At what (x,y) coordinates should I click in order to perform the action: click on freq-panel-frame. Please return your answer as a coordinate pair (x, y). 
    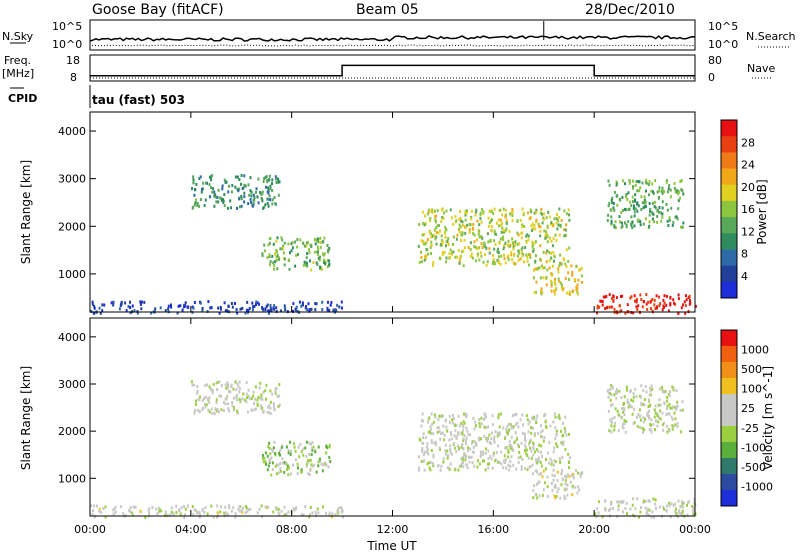
    Looking at the image, I should click on (392, 68).